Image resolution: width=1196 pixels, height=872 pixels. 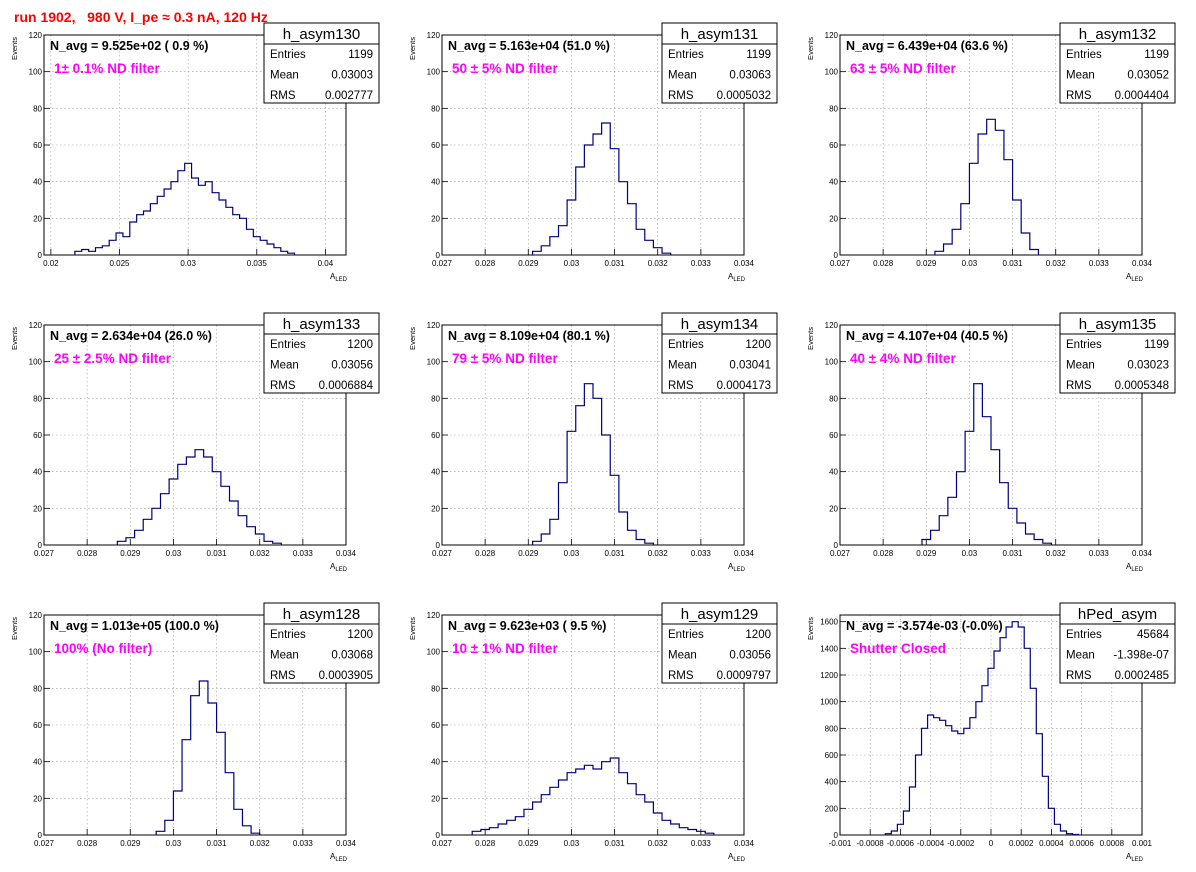 What do you see at coordinates (107, 68) in the screenshot?
I see `filter-label: 1± 0.1% ND filter` at bounding box center [107, 68].